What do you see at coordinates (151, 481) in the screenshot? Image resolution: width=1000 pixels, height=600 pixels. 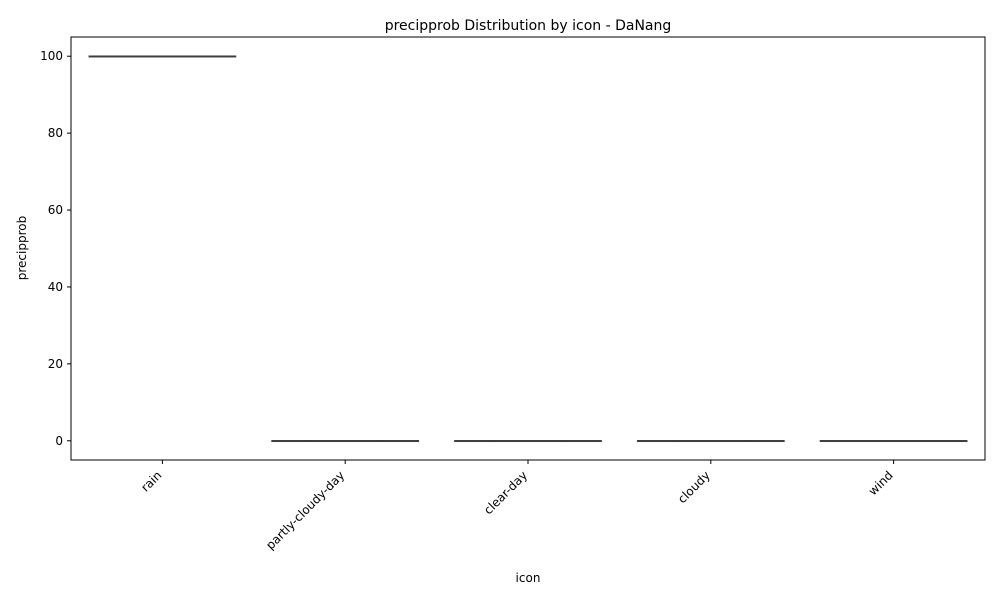 I see `x-tick-label: rain` at bounding box center [151, 481].